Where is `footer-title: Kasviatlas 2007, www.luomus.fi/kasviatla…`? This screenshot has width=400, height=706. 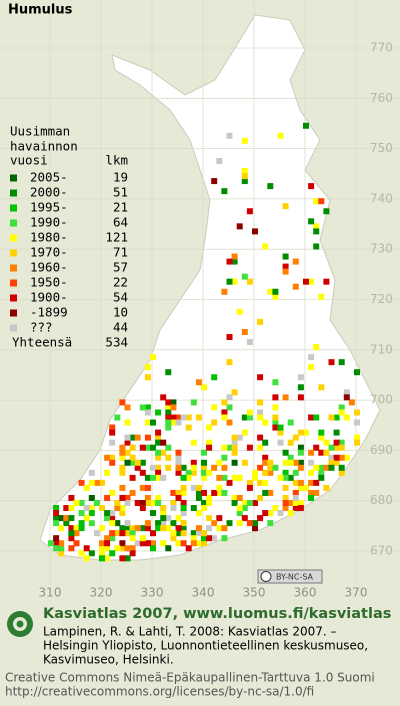
footer-title: Kasviatlas 2007, www.luomus.fi/kasviatla… is located at coordinates (217, 614).